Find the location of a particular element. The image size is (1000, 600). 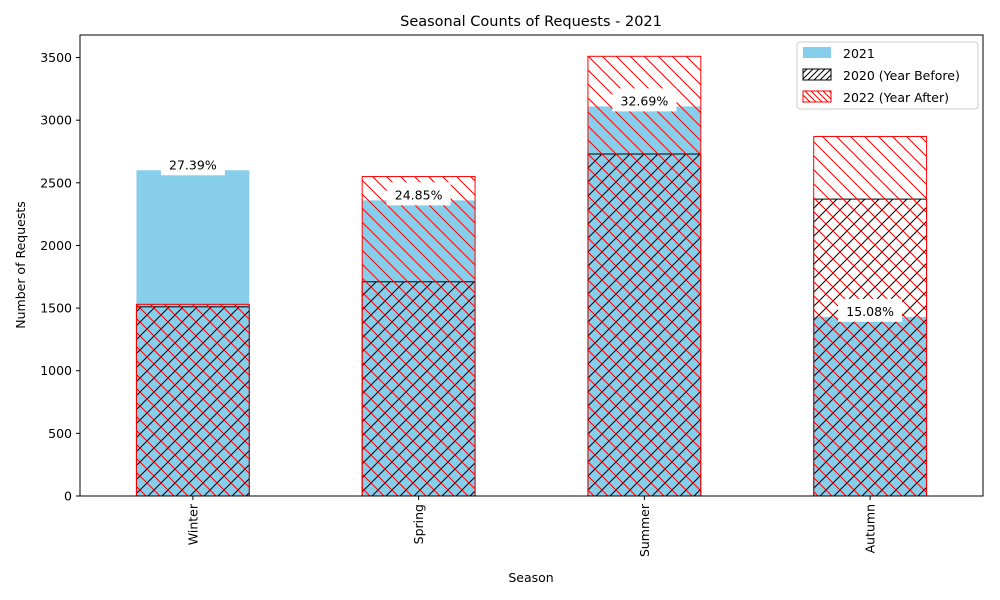

legend-frame is located at coordinates (887, 75).